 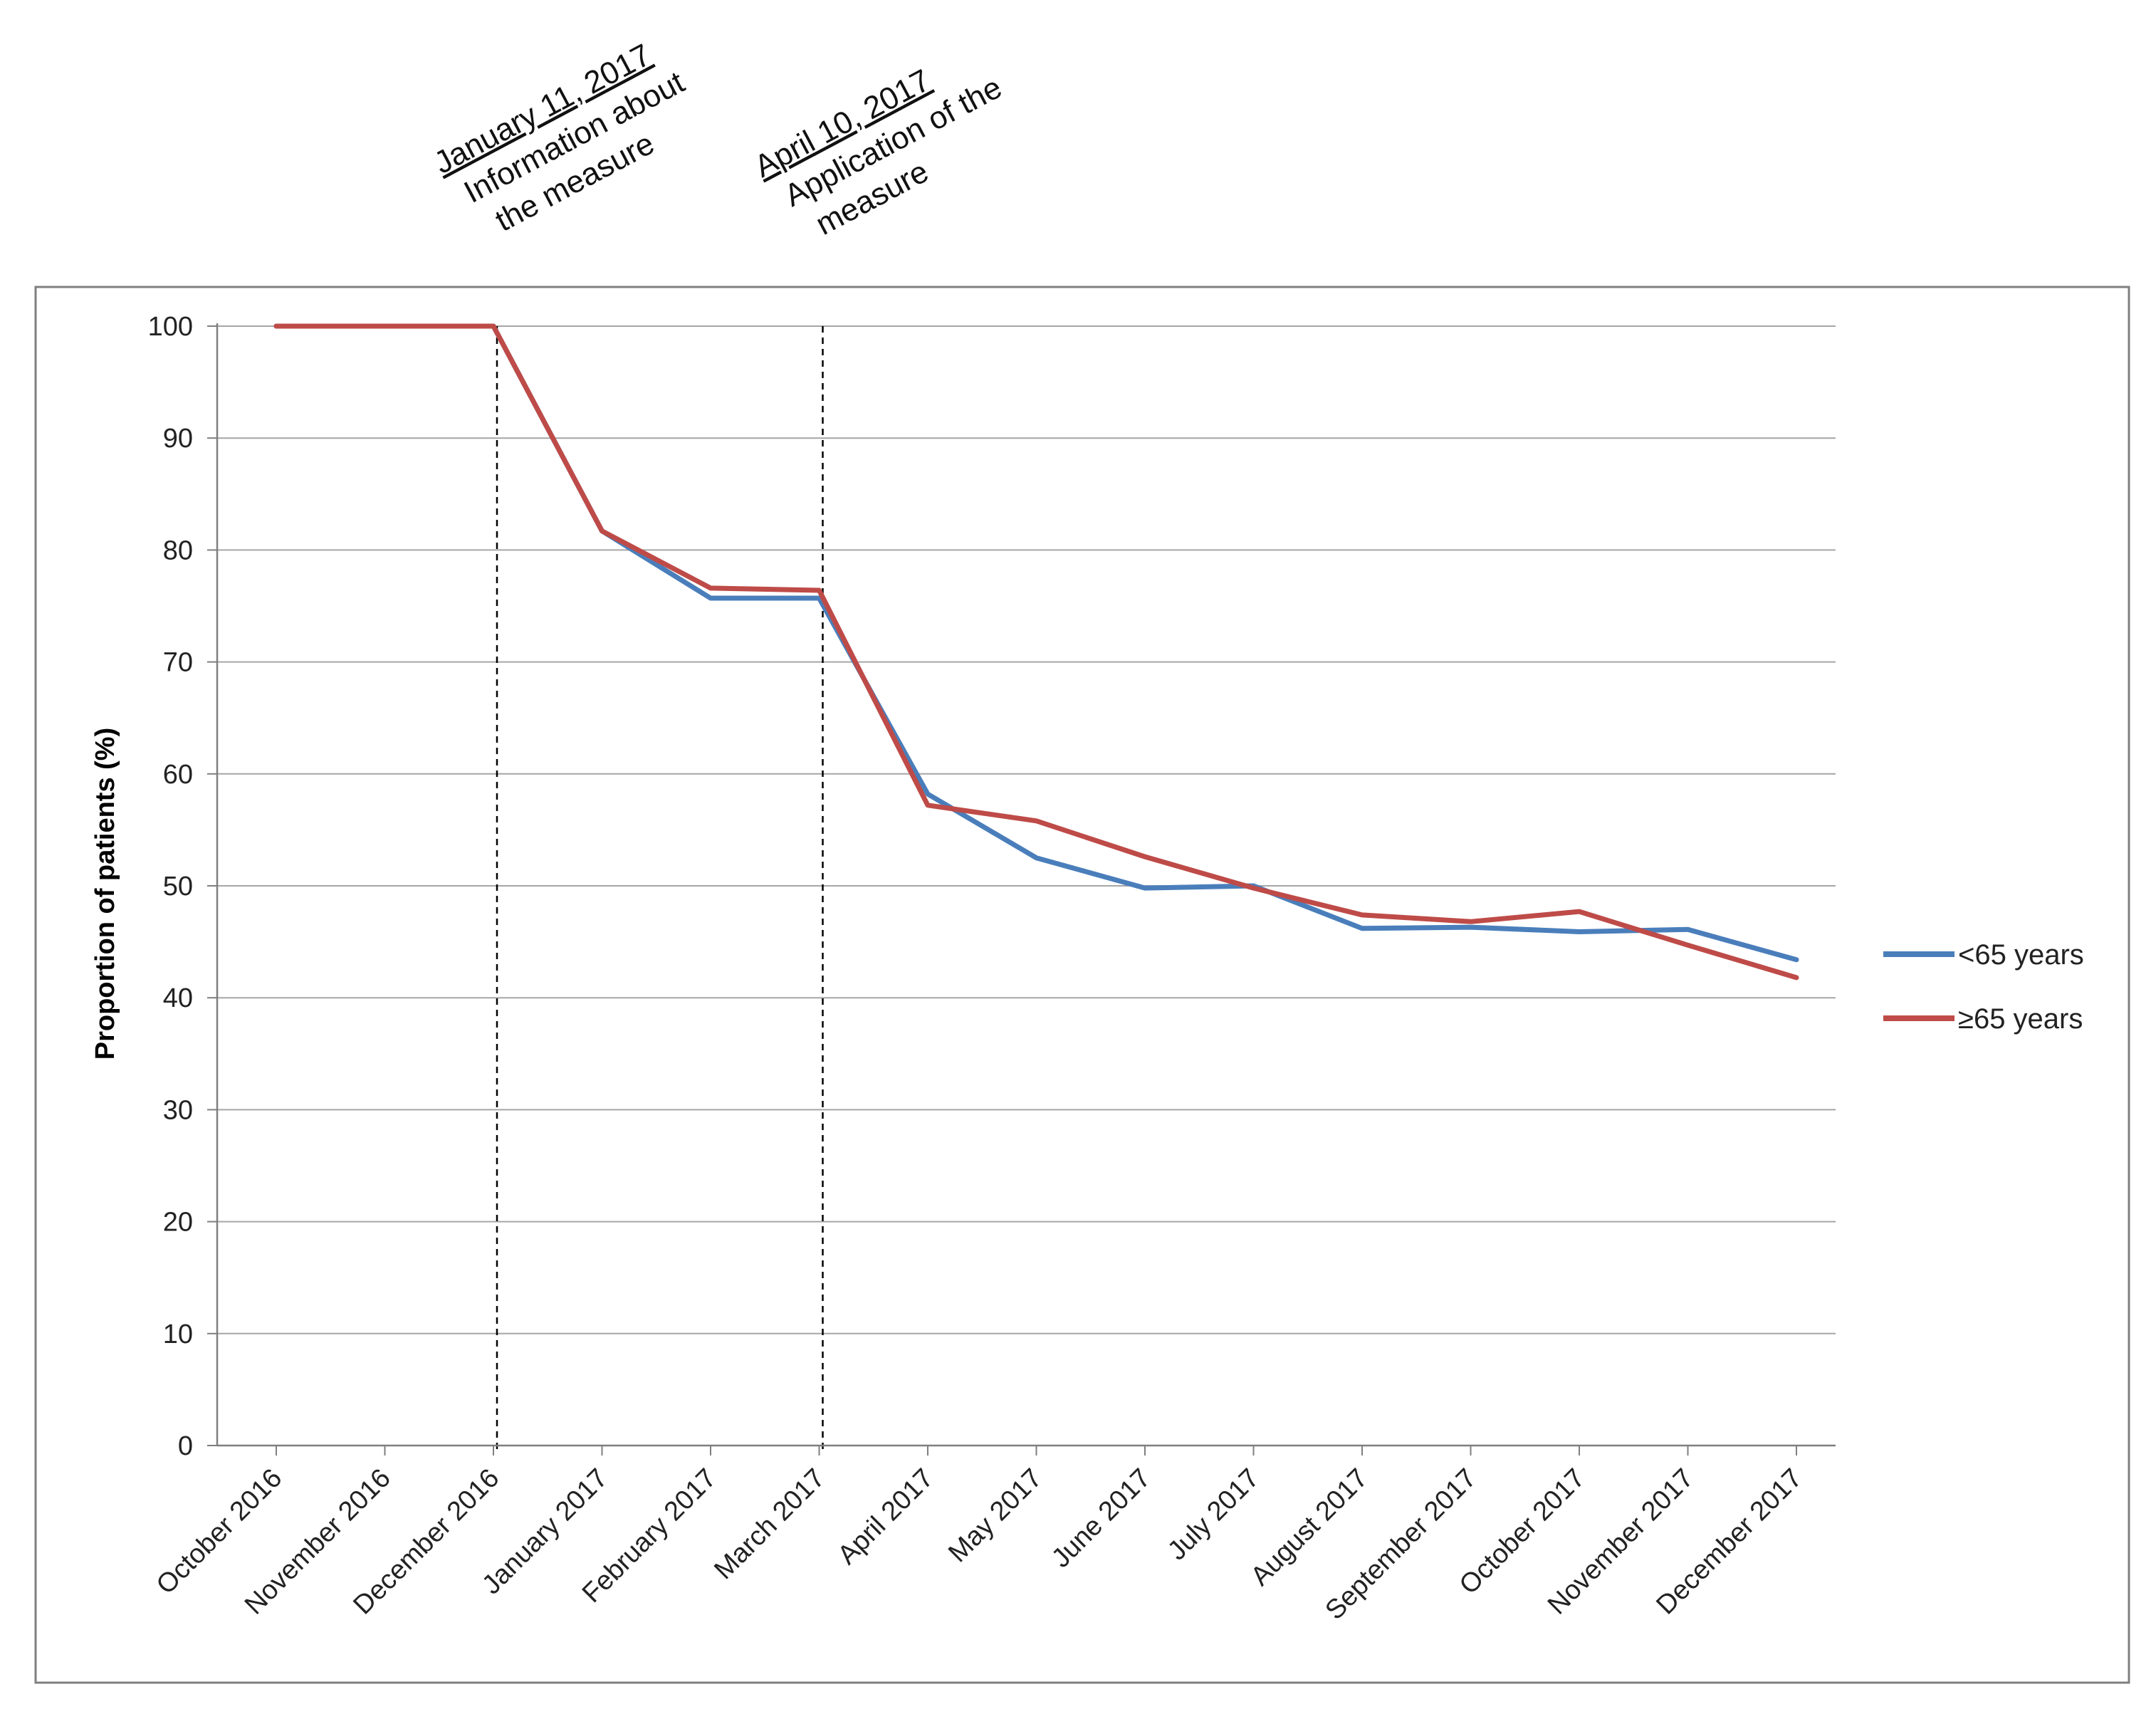 I want to click on legend-label: <65 years, so click(x=2021, y=955).